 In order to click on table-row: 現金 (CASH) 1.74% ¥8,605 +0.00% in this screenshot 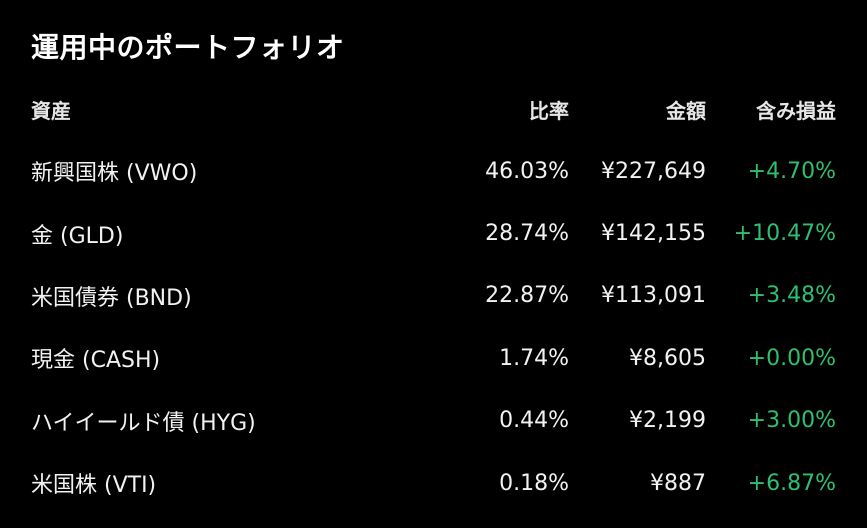, I will do `click(433, 358)`.